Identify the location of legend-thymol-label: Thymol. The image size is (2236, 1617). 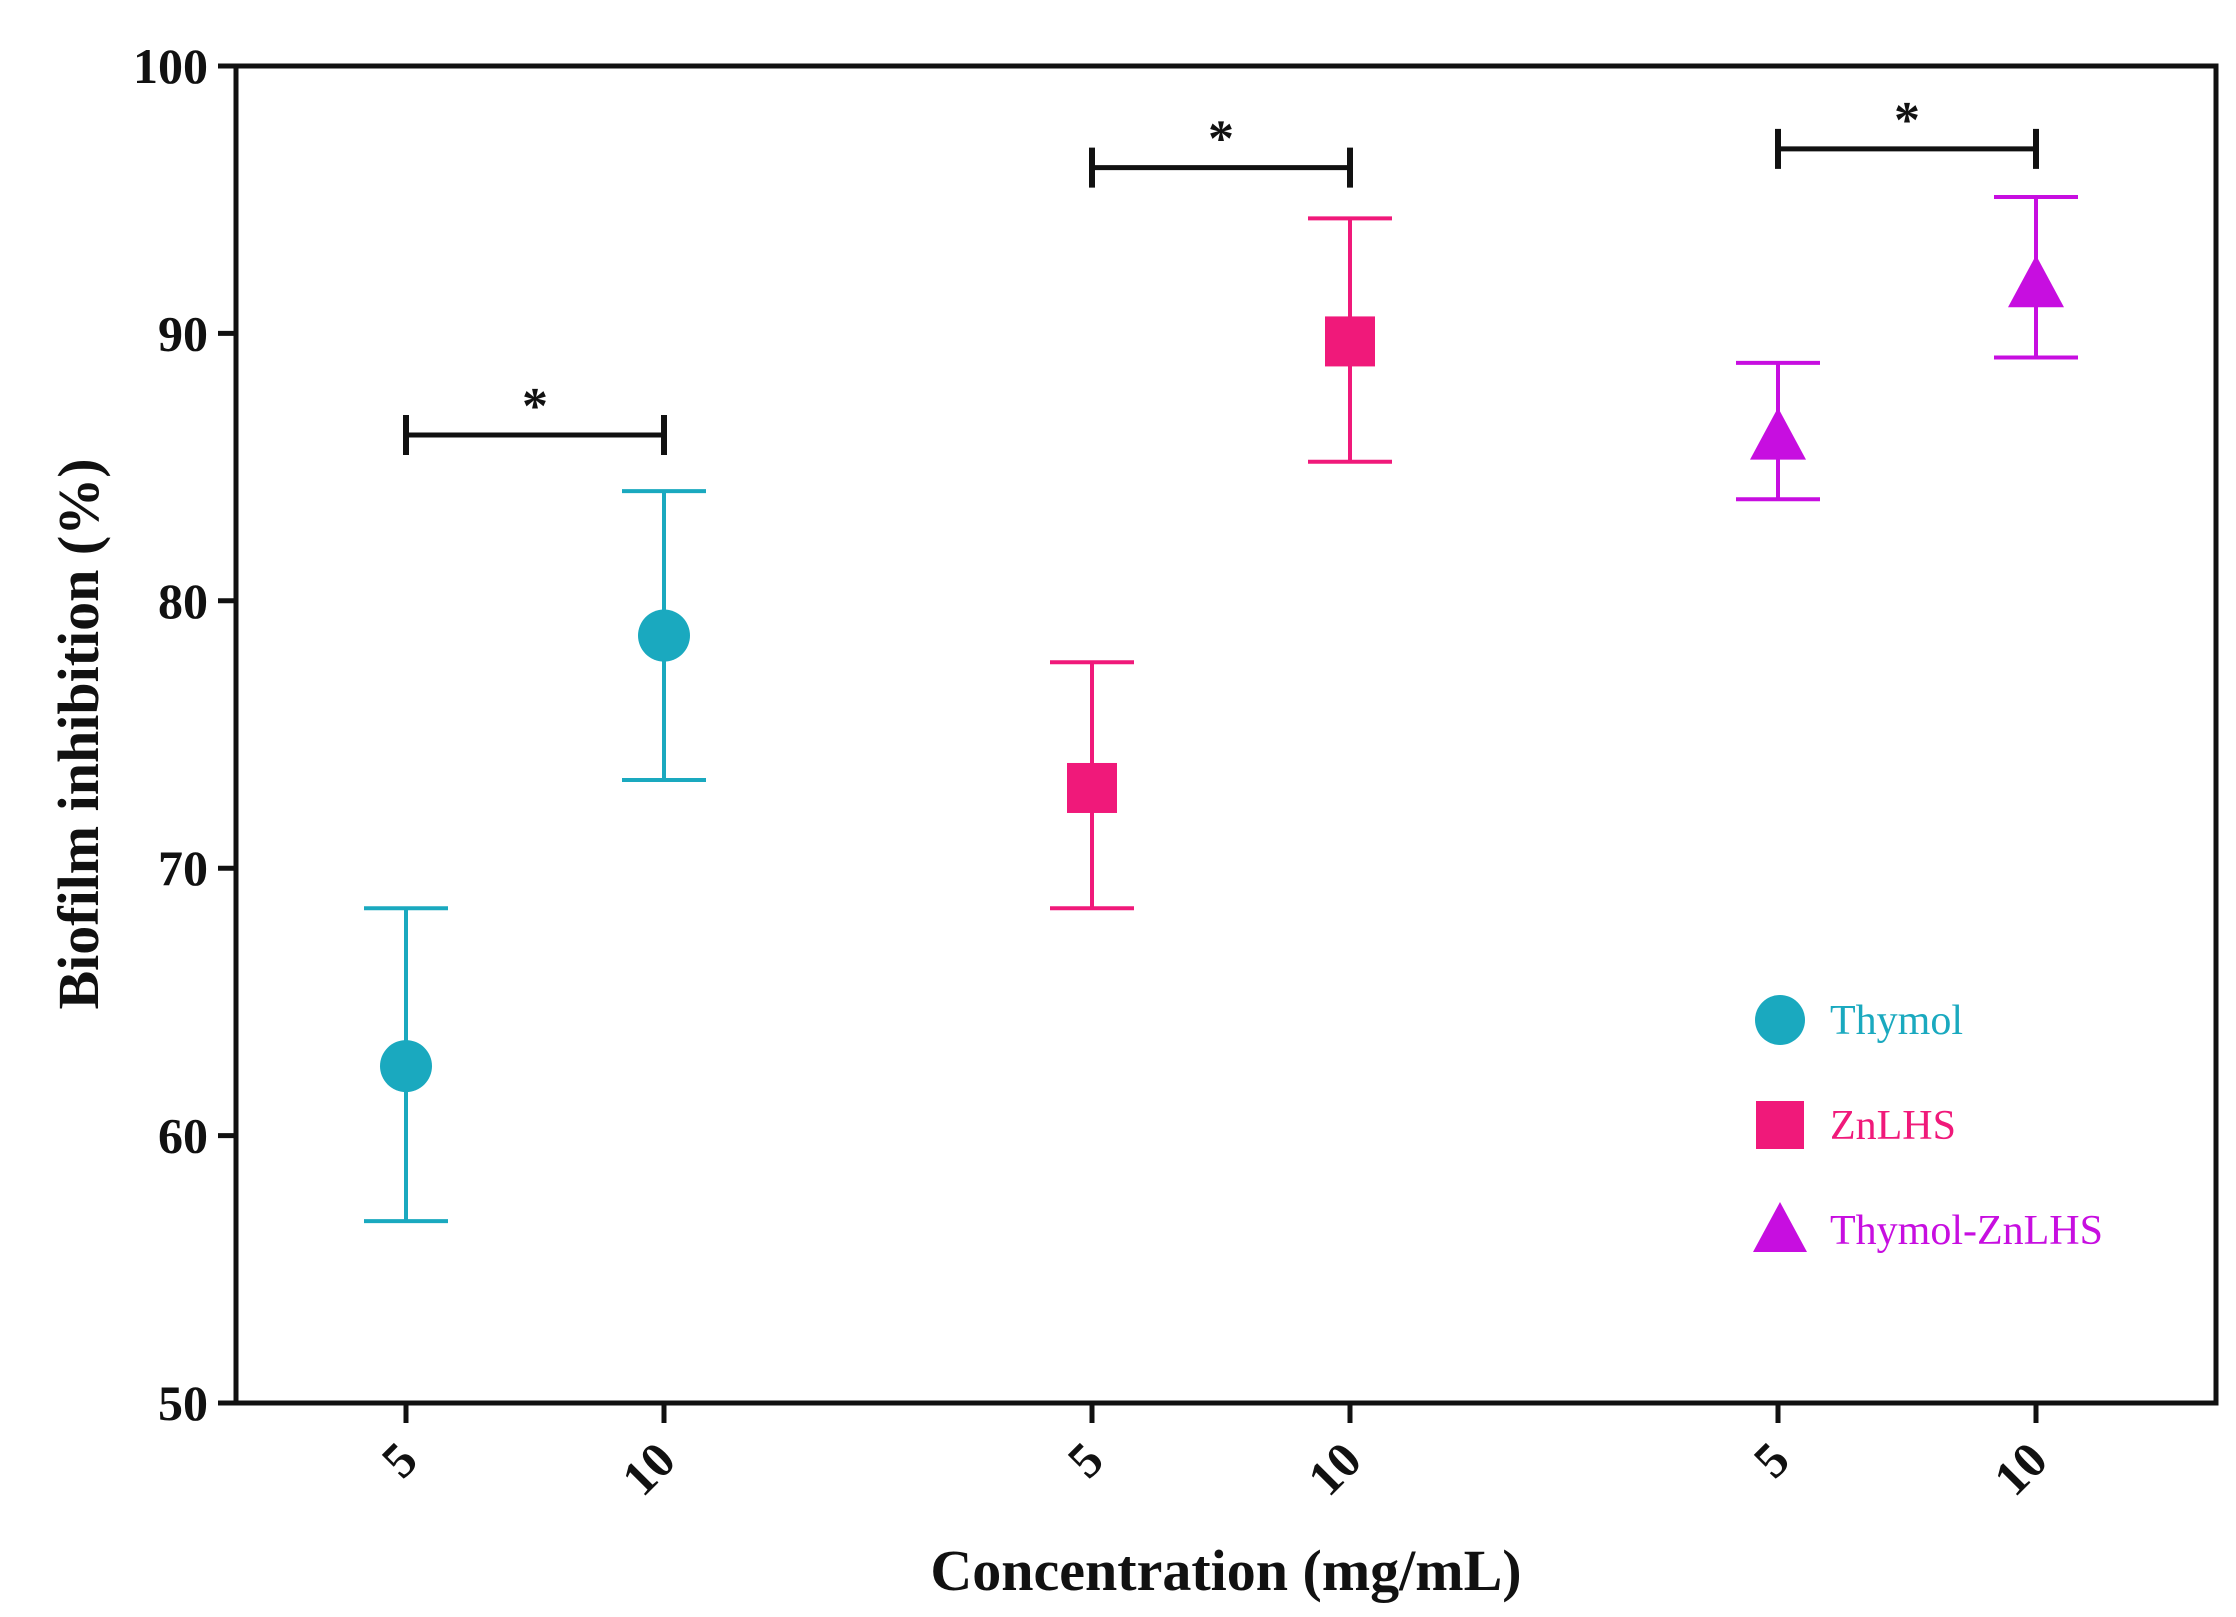
(1896, 1021).